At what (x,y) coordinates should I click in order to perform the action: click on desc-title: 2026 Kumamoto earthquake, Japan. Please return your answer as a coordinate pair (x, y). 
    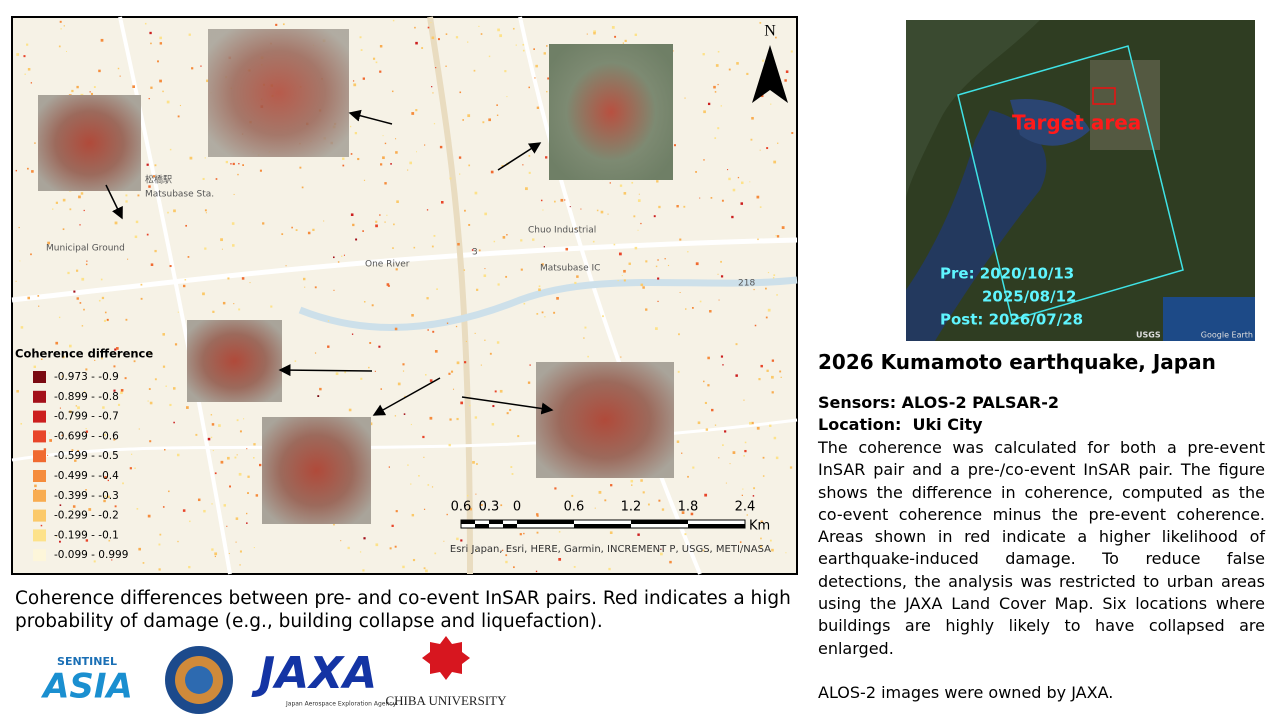
    Looking at the image, I should click on (1017, 362).